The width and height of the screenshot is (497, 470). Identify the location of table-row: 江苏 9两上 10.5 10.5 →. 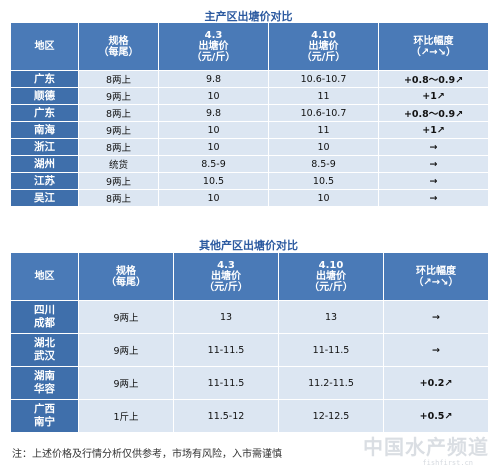
(249, 181).